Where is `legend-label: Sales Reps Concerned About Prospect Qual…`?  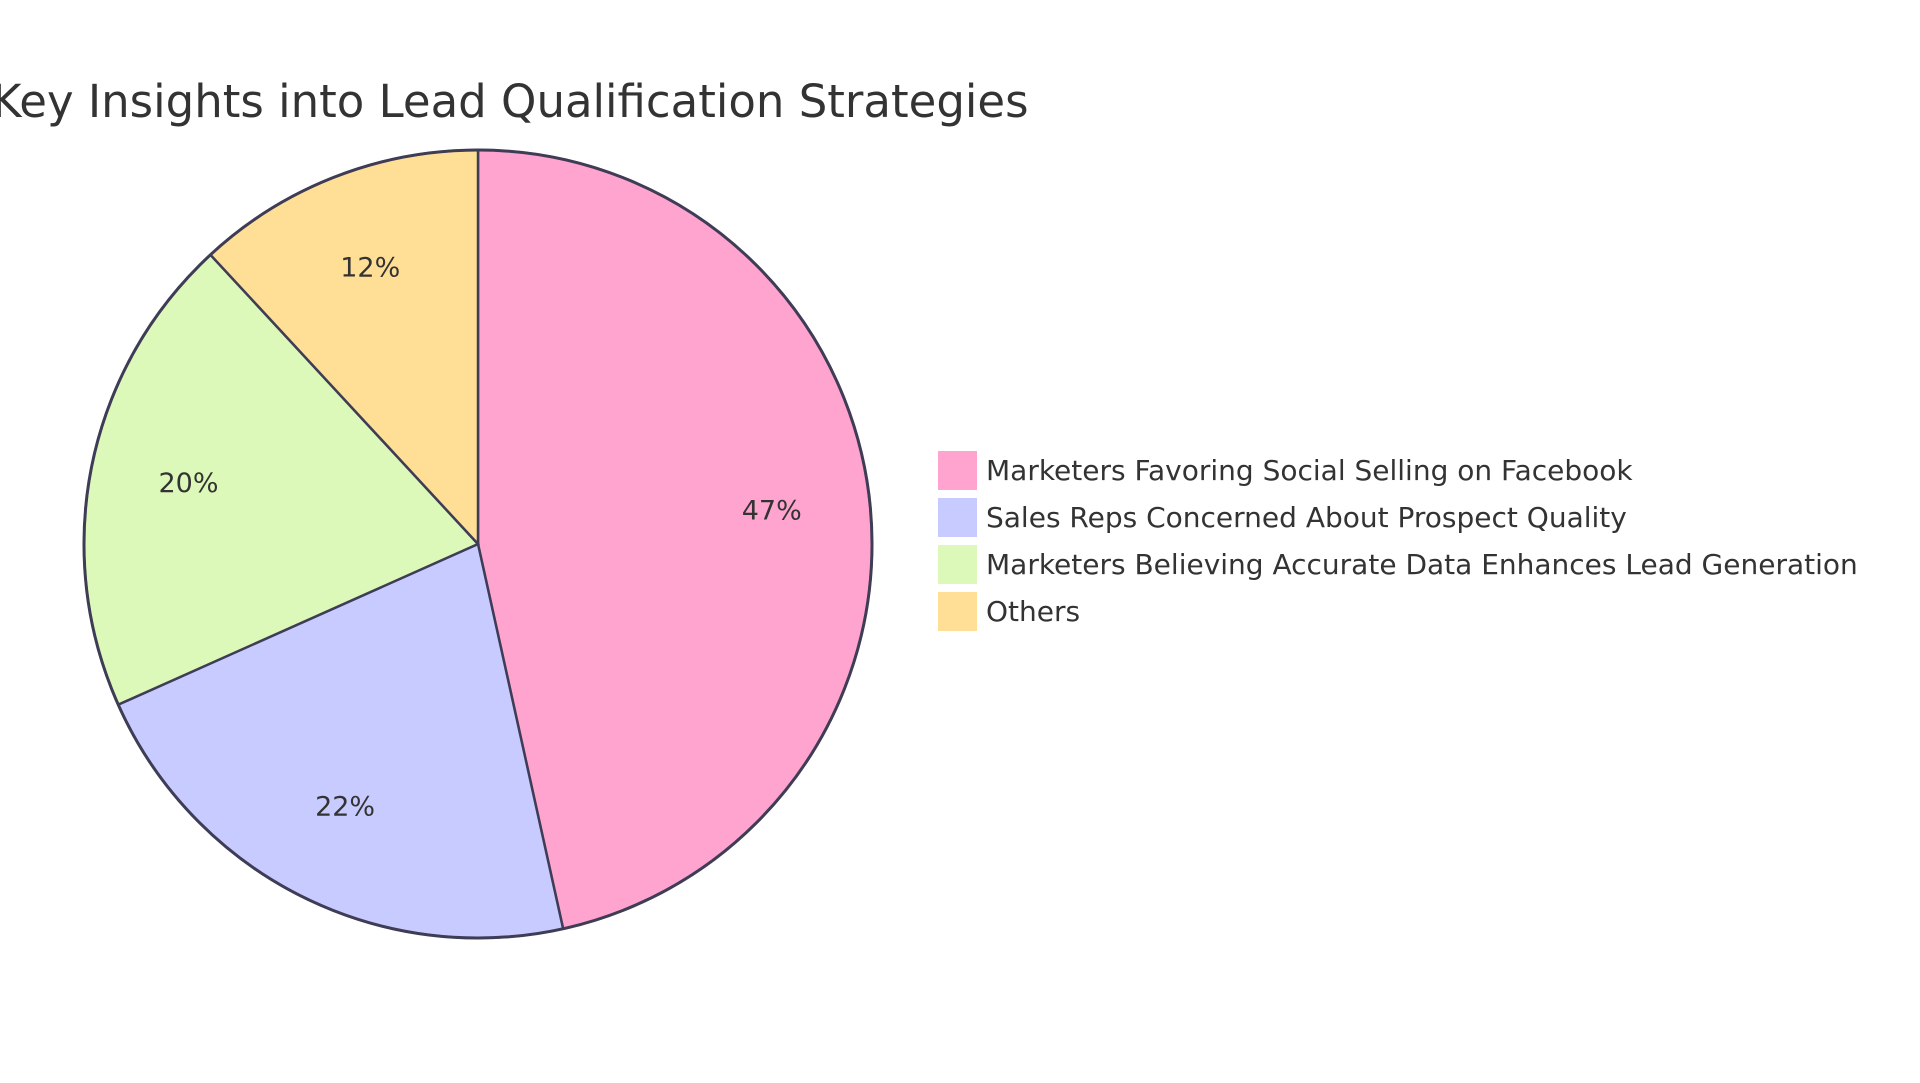
legend-label: Sales Reps Concerned About Prospect Qual… is located at coordinates (1306, 517).